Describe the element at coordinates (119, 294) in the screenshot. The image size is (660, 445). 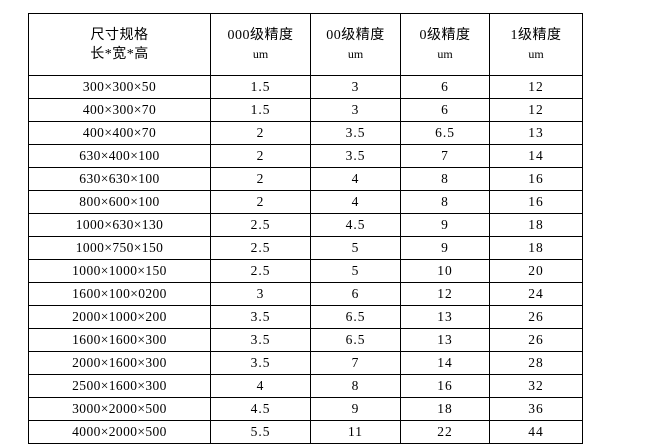
I see `cell-size: 1600×100×0200` at that location.